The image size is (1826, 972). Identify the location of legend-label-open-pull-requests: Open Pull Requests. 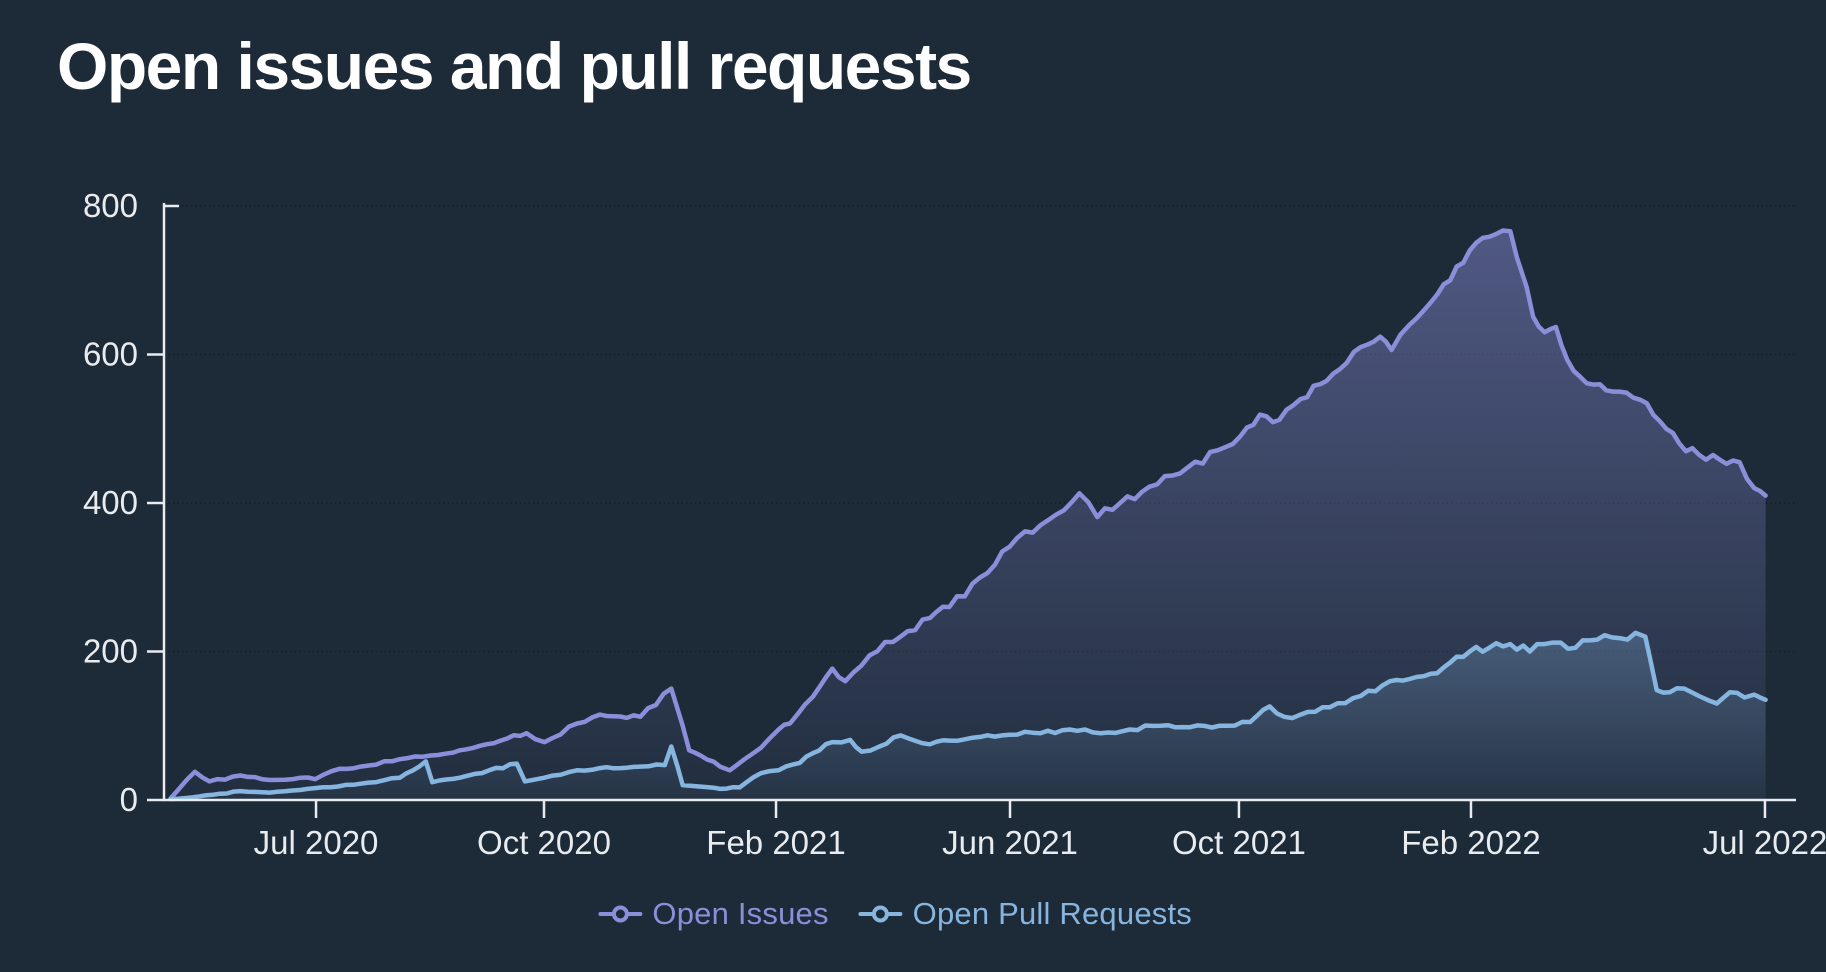
(1052, 913).